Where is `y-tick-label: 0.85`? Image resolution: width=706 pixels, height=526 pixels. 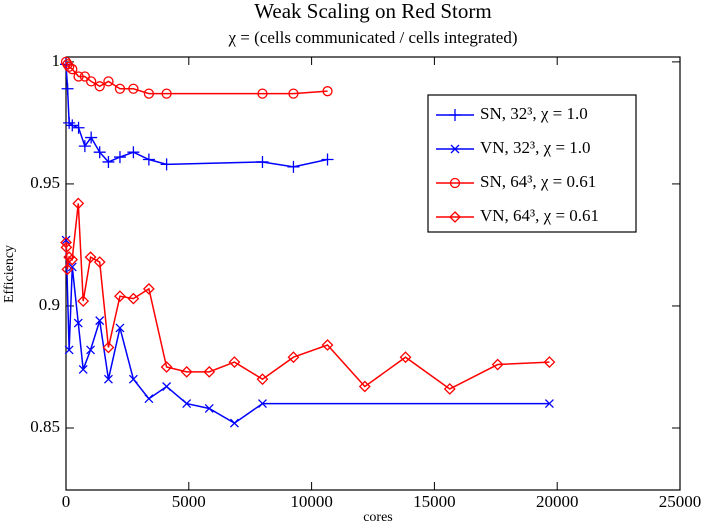 y-tick-label: 0.85 is located at coordinates (45, 426).